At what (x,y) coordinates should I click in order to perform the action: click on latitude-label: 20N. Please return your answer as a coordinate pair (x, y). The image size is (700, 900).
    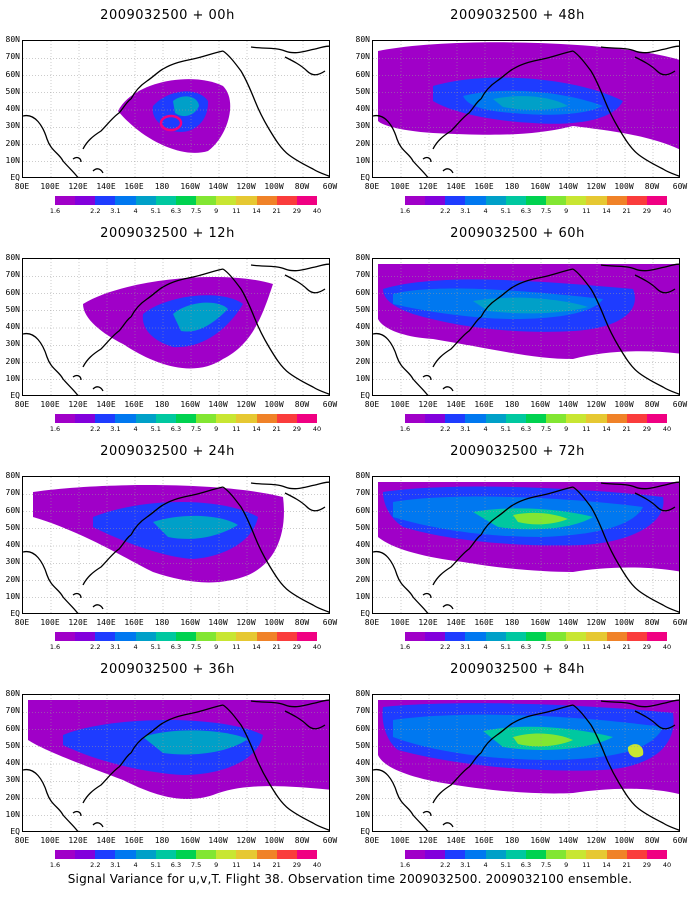
    Looking at the image, I should click on (362, 361).